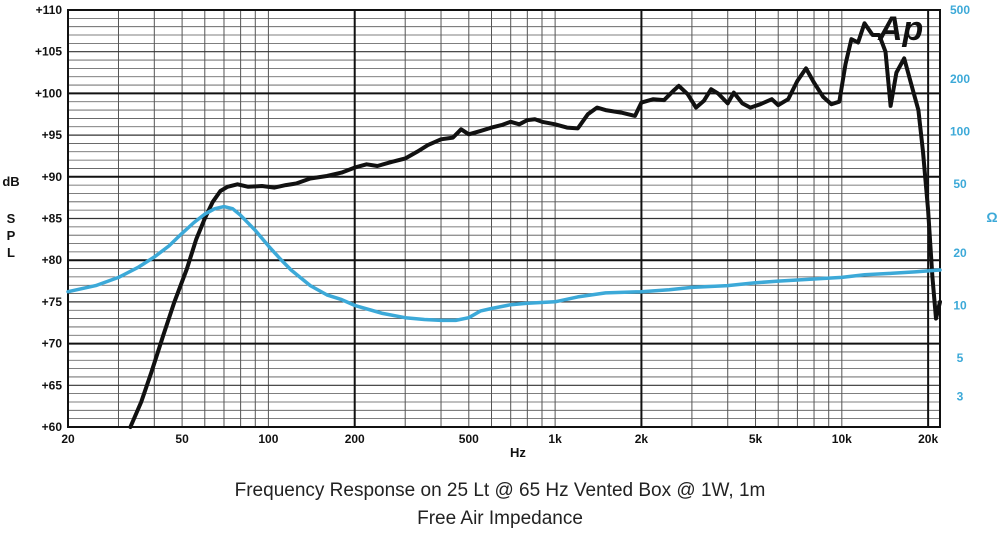  I want to click on y-tick-label: +100, so click(48, 93).